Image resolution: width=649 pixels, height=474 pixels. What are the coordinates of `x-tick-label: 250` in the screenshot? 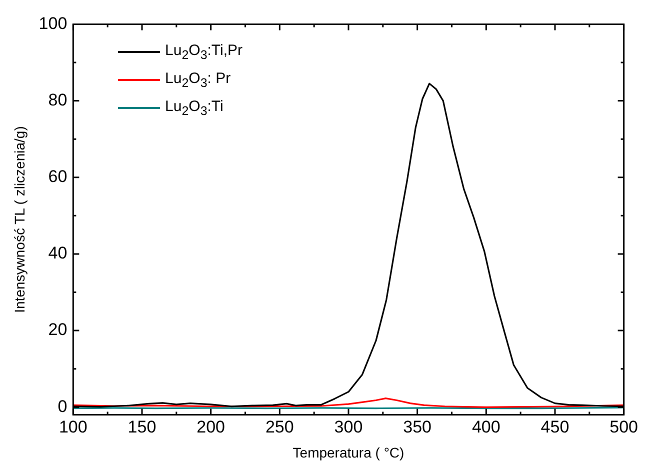 It's located at (279, 427).